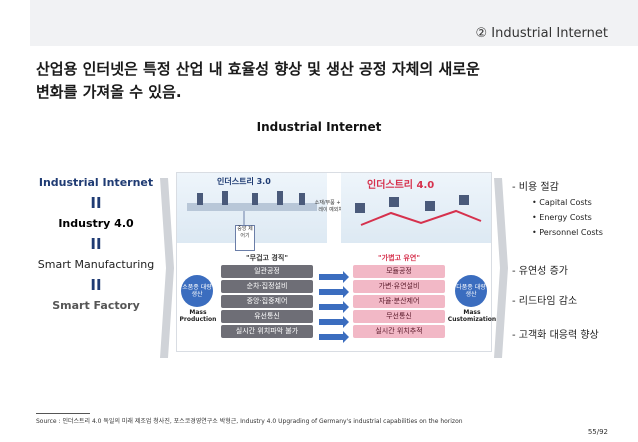 The image size is (638, 442). What do you see at coordinates (267, 301) in the screenshot?
I see `list-item: 중앙·집중제어` at bounding box center [267, 301].